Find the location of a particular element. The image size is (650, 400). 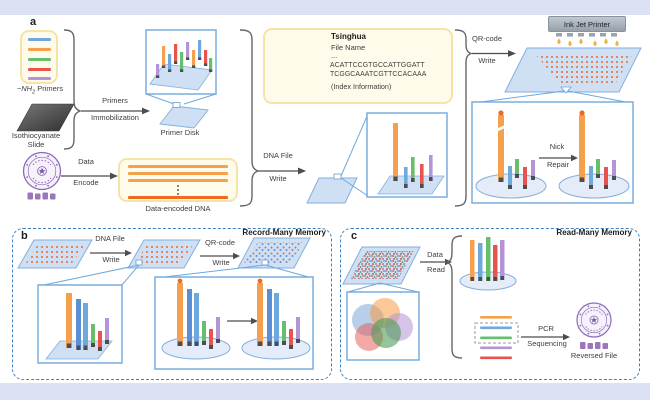

nick-repair-arrow is located at coordinates (558, 158).